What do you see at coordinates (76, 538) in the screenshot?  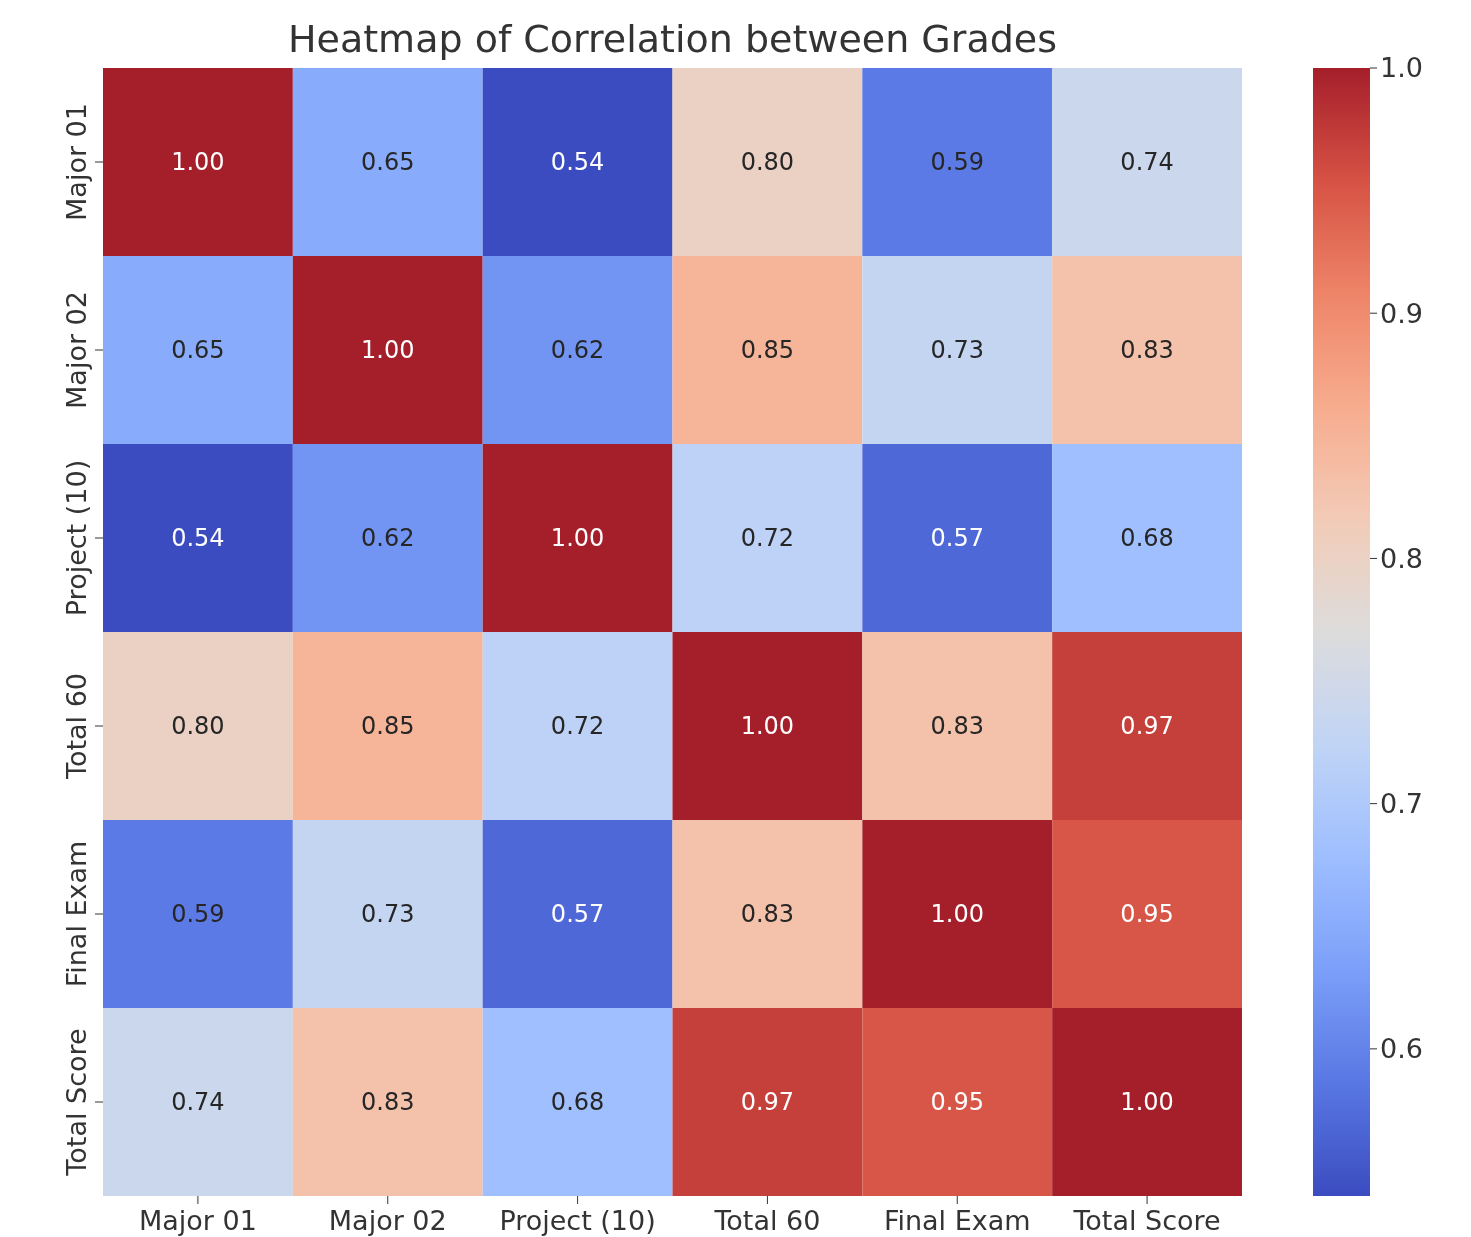 I see `y-tick-label: Project (10)` at bounding box center [76, 538].